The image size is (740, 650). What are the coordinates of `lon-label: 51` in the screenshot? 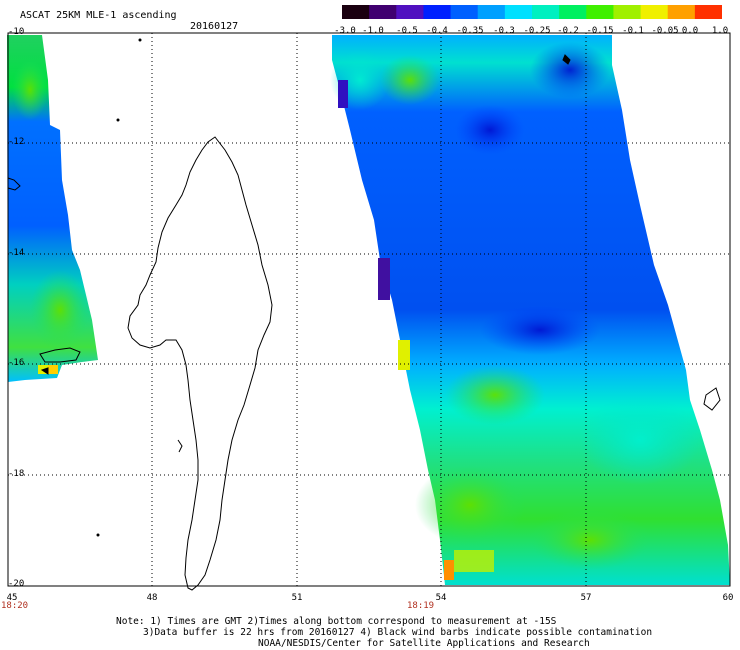 It's located at (297, 598).